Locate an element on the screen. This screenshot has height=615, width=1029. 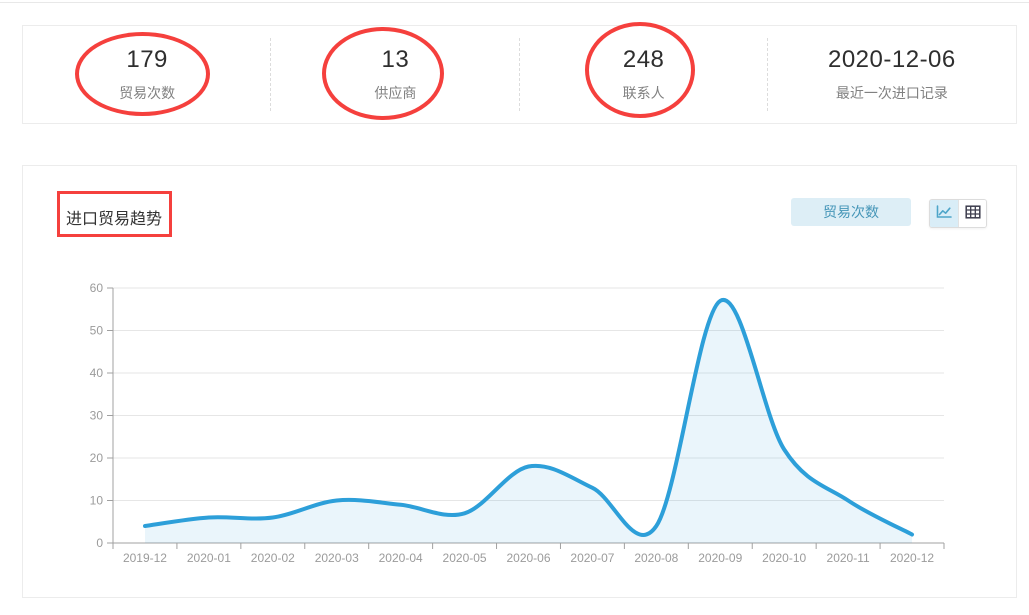
stat-contacts: 248 联系人 is located at coordinates (644, 74).